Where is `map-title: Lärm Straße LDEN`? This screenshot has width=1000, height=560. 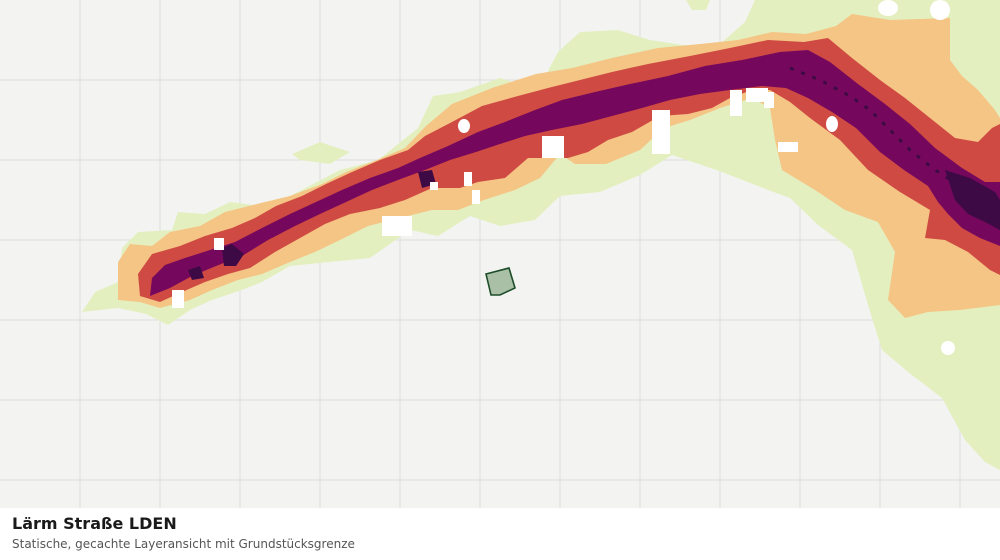 map-title: Lärm Straße LDEN is located at coordinates (94, 523).